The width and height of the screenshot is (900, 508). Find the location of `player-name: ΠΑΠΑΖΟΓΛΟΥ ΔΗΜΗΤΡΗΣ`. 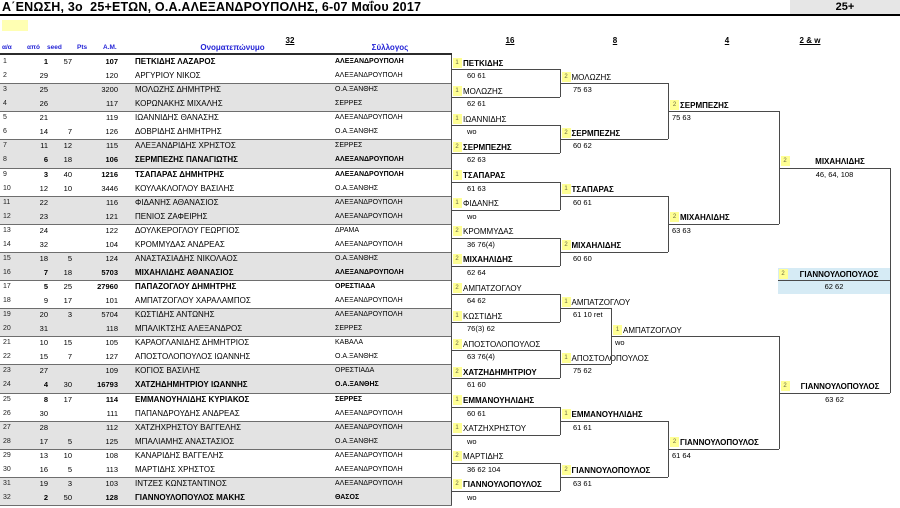

player-name: ΠΑΠΑΖΟΓΛΟΥ ΔΗΜΗΤΡΗΣ is located at coordinates (186, 286).